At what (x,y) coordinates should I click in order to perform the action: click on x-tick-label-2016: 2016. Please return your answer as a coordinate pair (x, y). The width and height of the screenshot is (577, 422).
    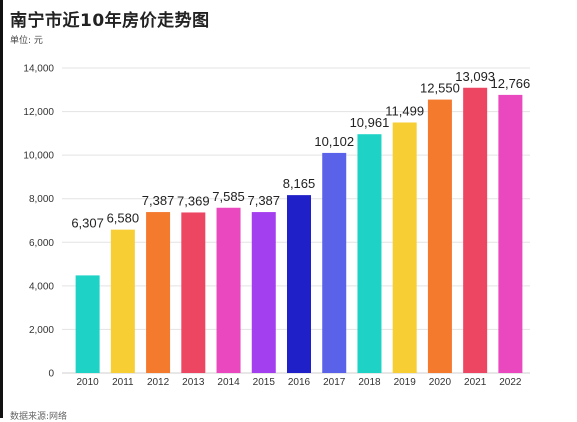
    Looking at the image, I should click on (299, 382).